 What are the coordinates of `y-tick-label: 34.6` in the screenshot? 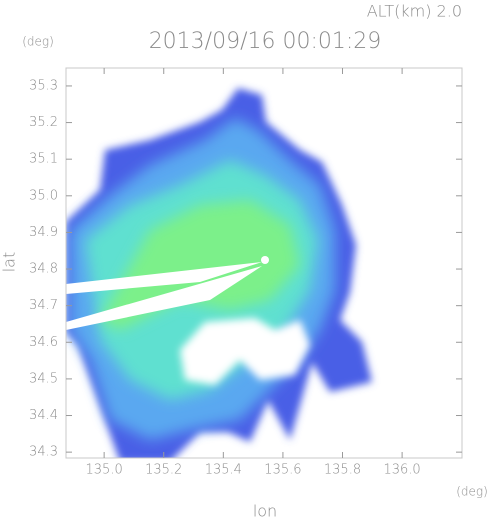 It's located at (43, 342).